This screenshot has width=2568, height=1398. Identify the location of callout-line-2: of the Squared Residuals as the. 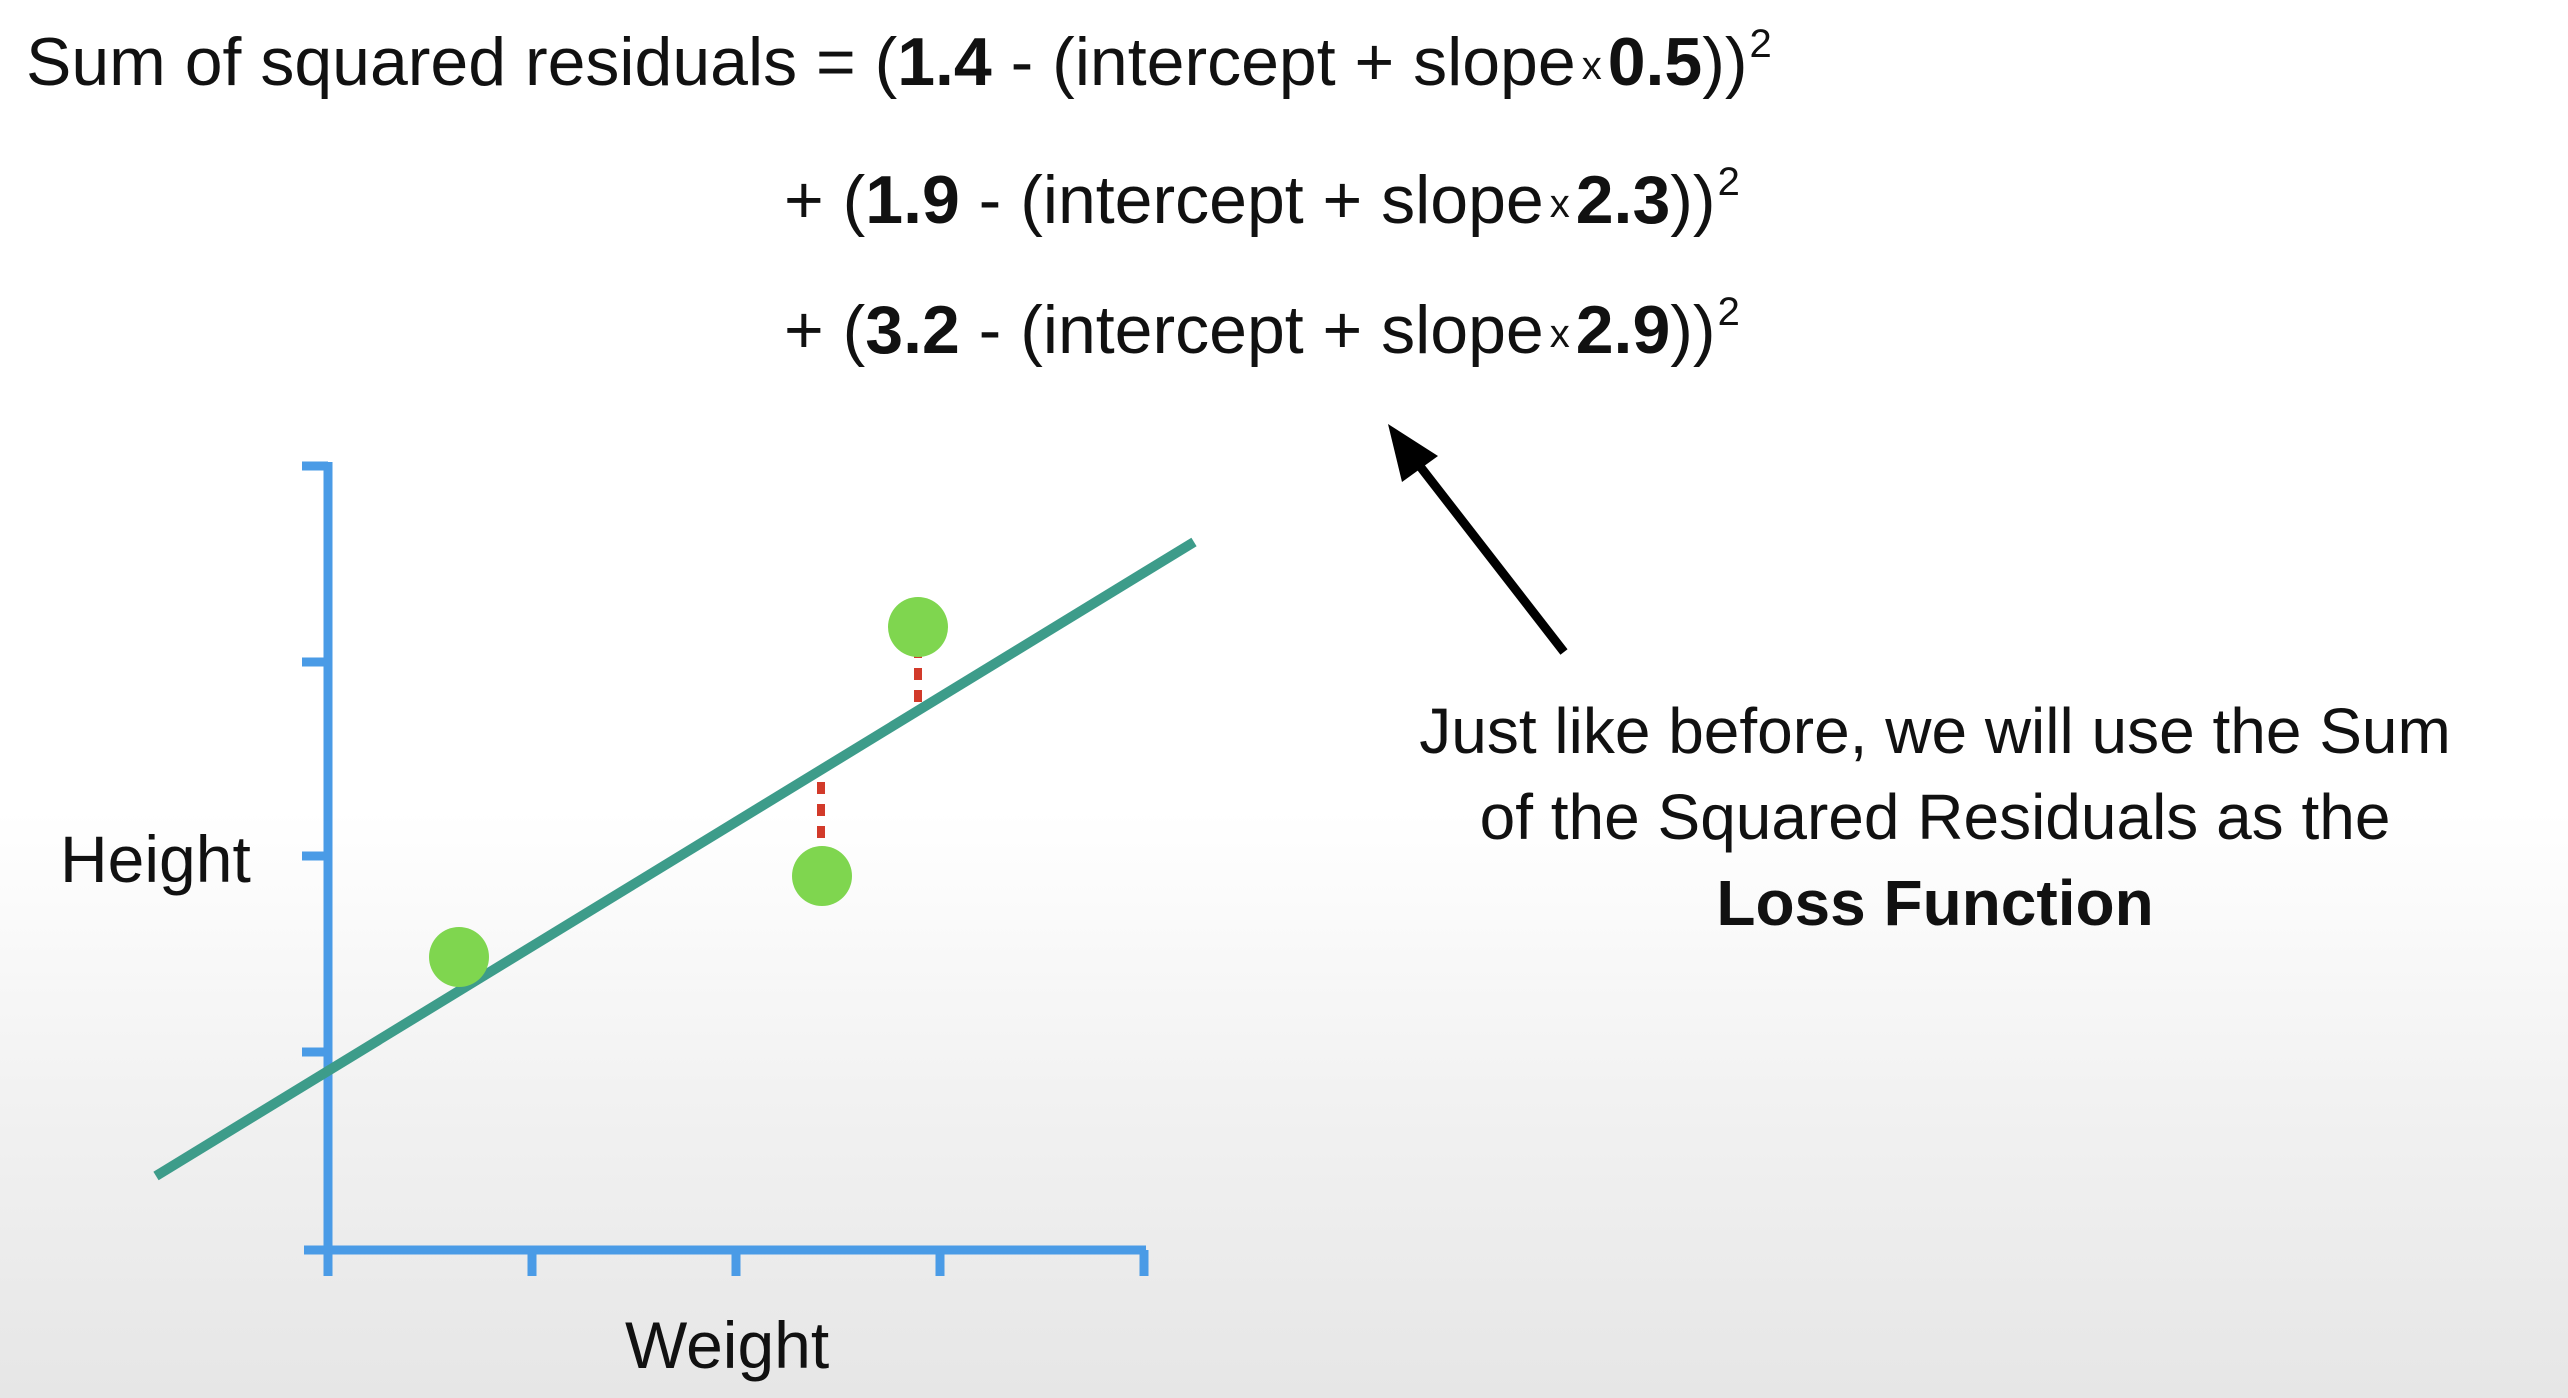
(1935, 817).